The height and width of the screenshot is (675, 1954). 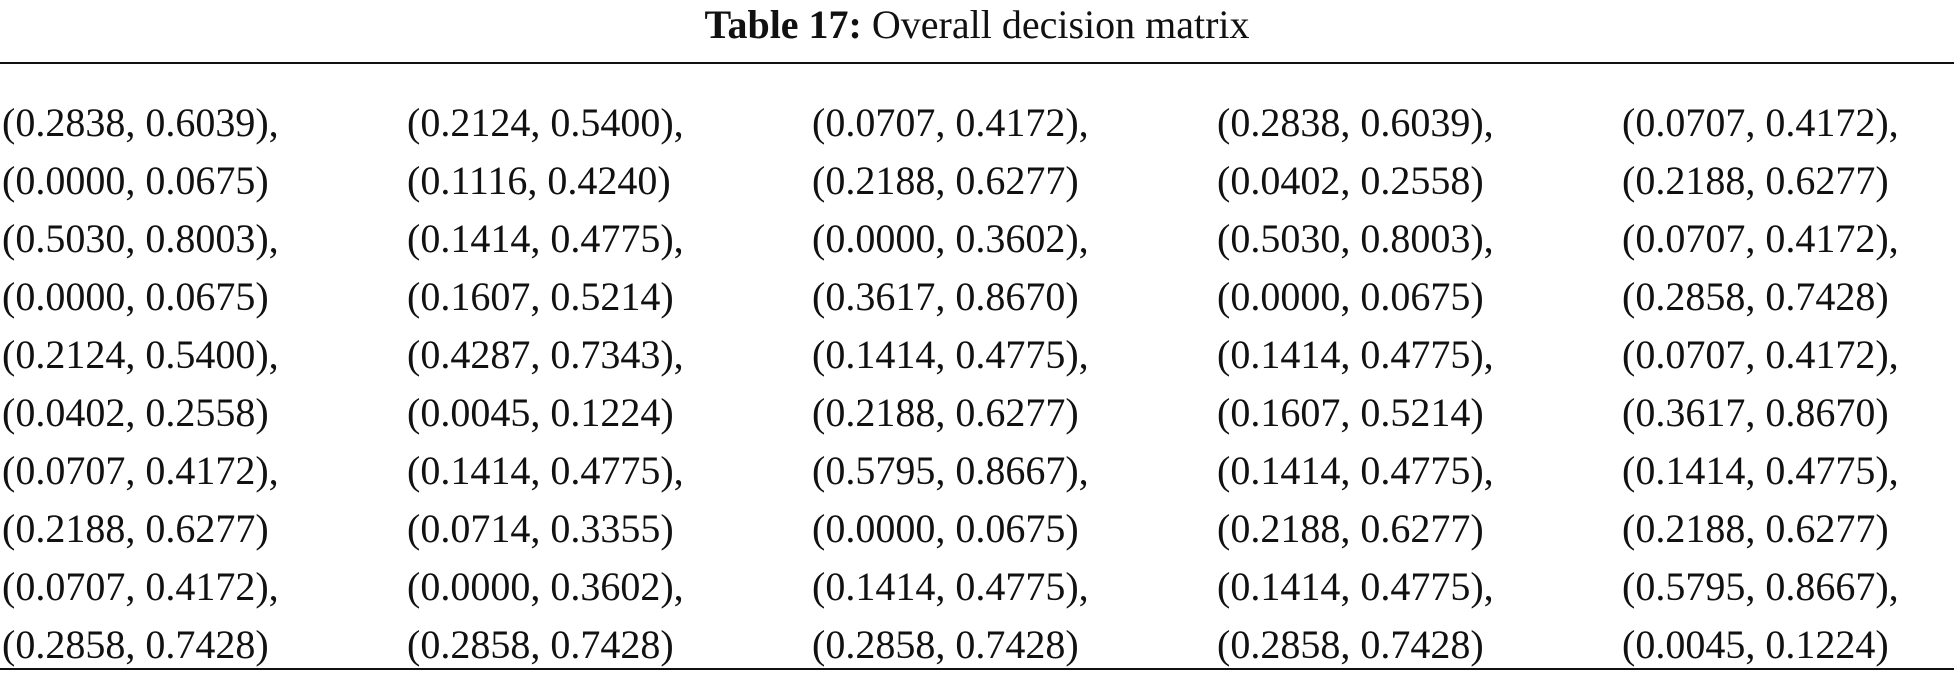 I want to click on table-cell: (0.5795, 0.8667), (0.0045, 0.1224), so click(x=1760, y=616).